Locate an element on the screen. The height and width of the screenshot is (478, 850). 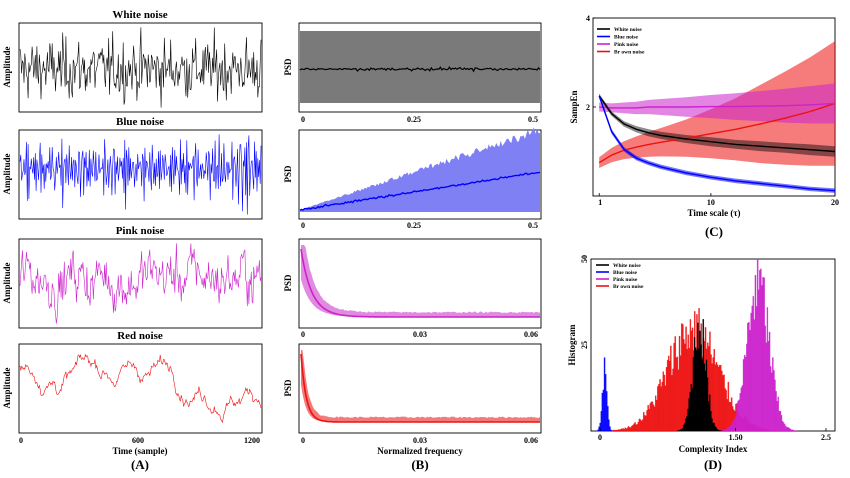
sampen-legend-label-3: Br own noise is located at coordinates (629, 53).